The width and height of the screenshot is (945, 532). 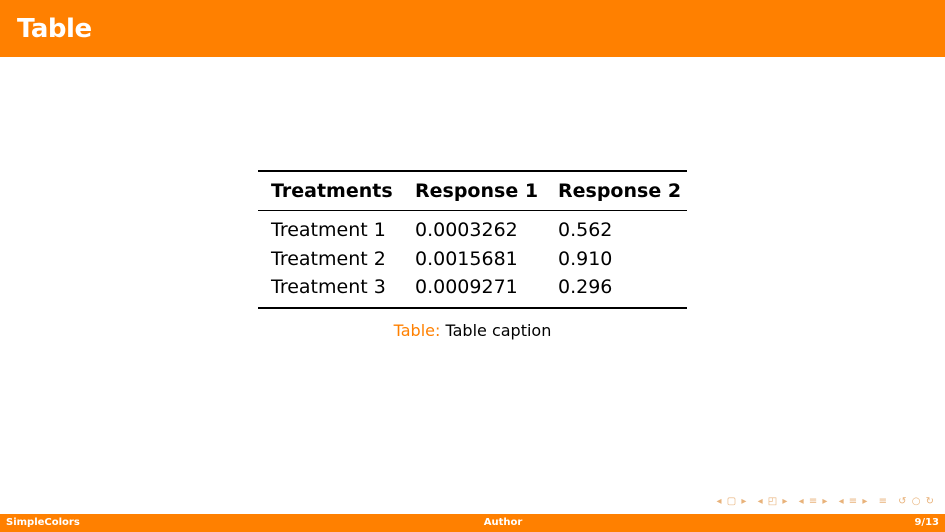 I want to click on nav-section-icon: ◂ ≡ ▸, so click(x=813, y=501).